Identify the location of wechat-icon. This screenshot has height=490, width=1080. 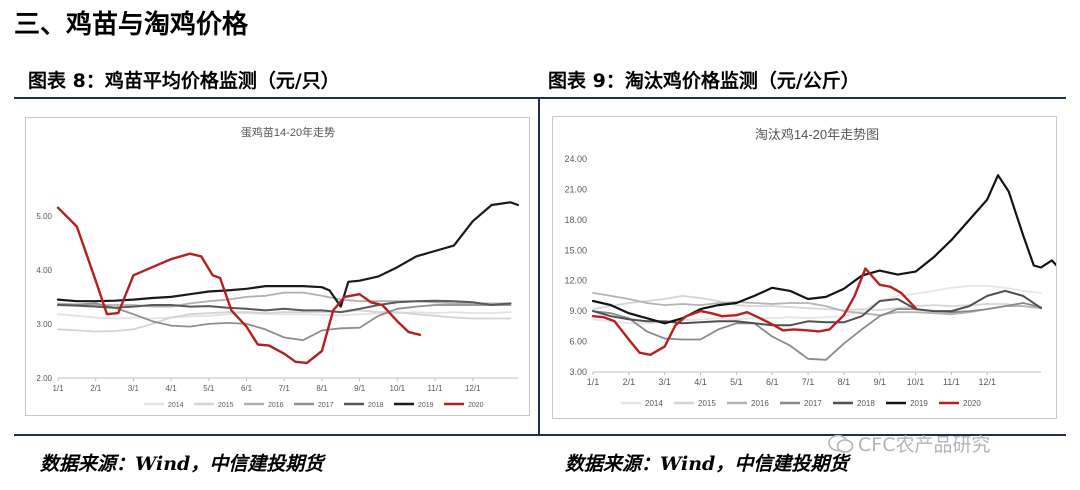
(841, 443).